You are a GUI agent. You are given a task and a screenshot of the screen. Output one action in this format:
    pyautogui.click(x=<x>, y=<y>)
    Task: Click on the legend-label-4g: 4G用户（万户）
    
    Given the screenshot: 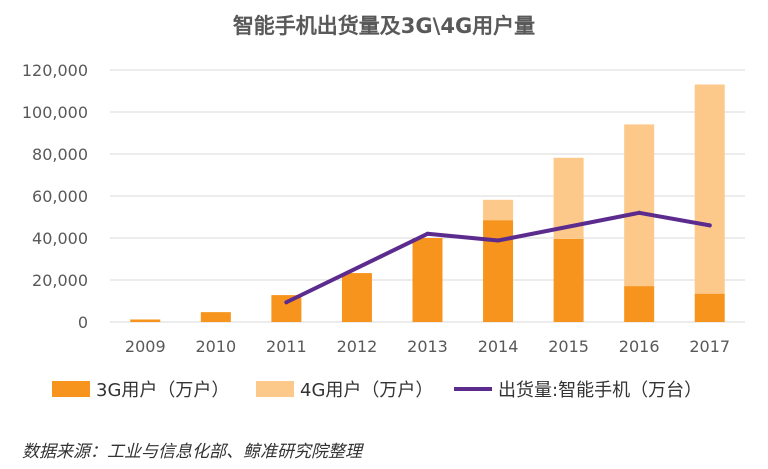 What is the action you would take?
    pyautogui.click(x=367, y=390)
    